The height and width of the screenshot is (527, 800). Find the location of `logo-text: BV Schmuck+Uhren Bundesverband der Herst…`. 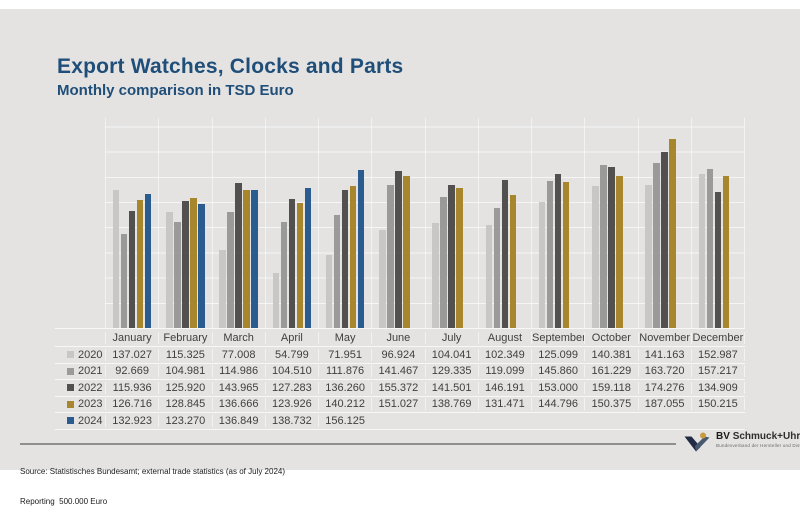

logo-text: BV Schmuck+Uhren Bundesverband der Herst… is located at coordinates (758, 439).